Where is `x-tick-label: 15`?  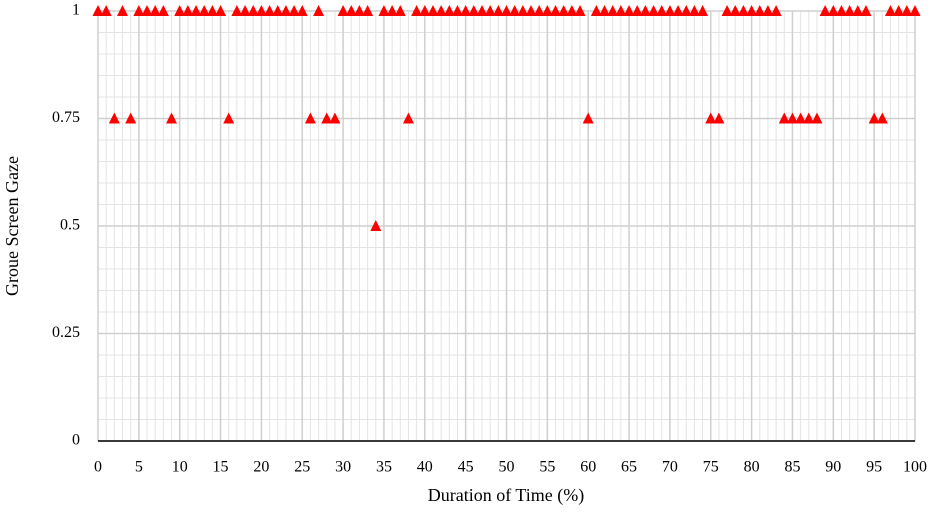 x-tick-label: 15 is located at coordinates (221, 467).